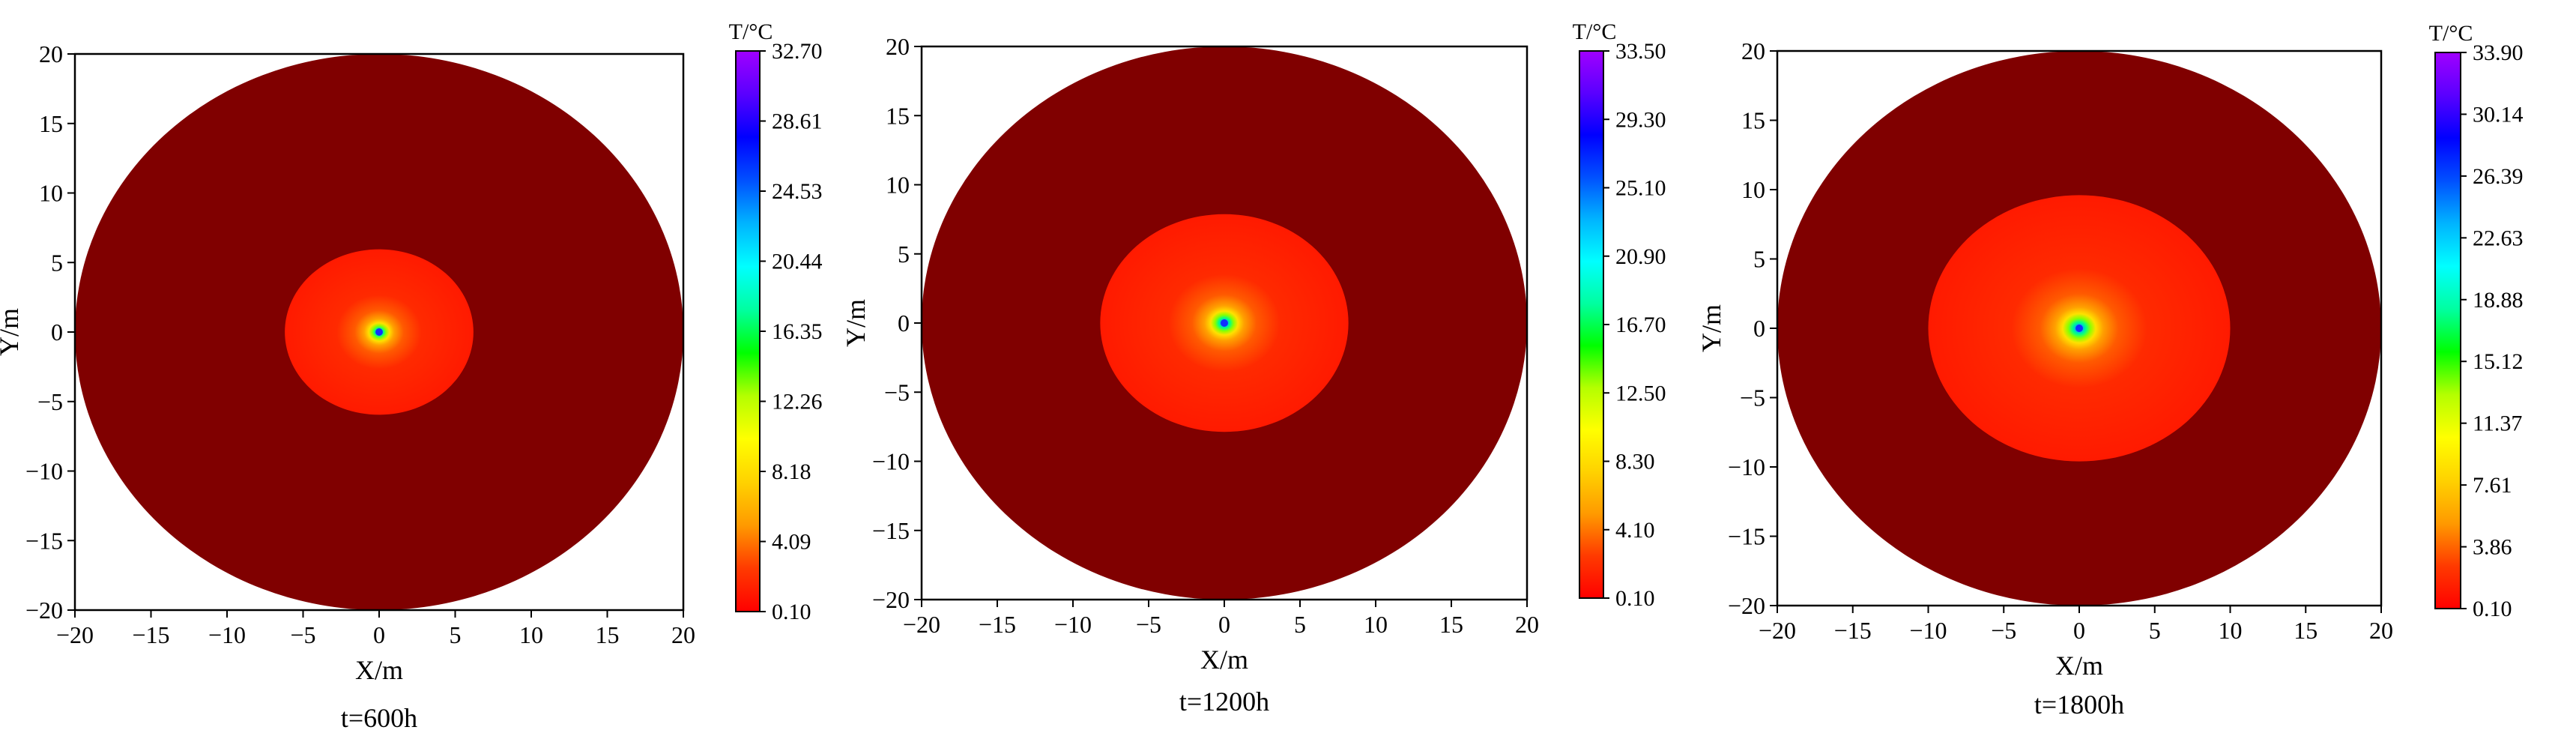 This screenshot has width=2576, height=733. What do you see at coordinates (1635, 530) in the screenshot?
I see `colorbar-tick-label: 4.10` at bounding box center [1635, 530].